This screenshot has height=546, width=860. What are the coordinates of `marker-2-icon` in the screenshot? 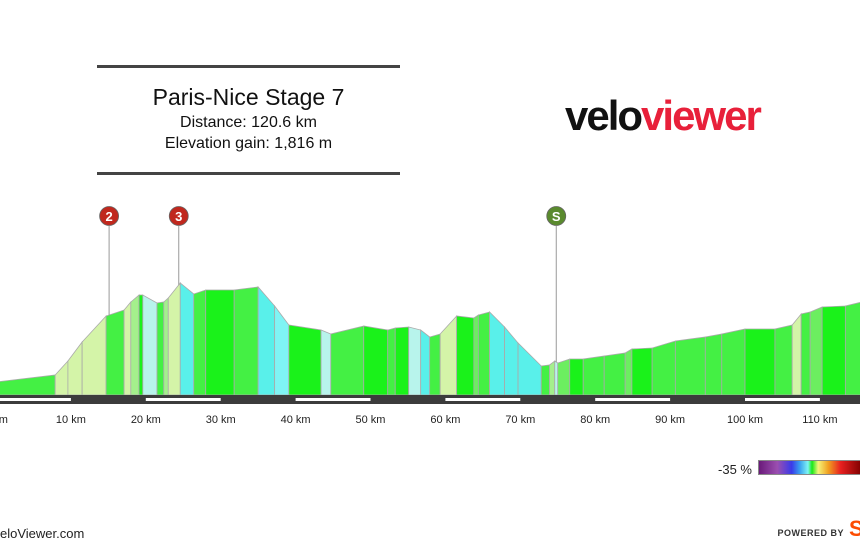 It's located at (109, 216).